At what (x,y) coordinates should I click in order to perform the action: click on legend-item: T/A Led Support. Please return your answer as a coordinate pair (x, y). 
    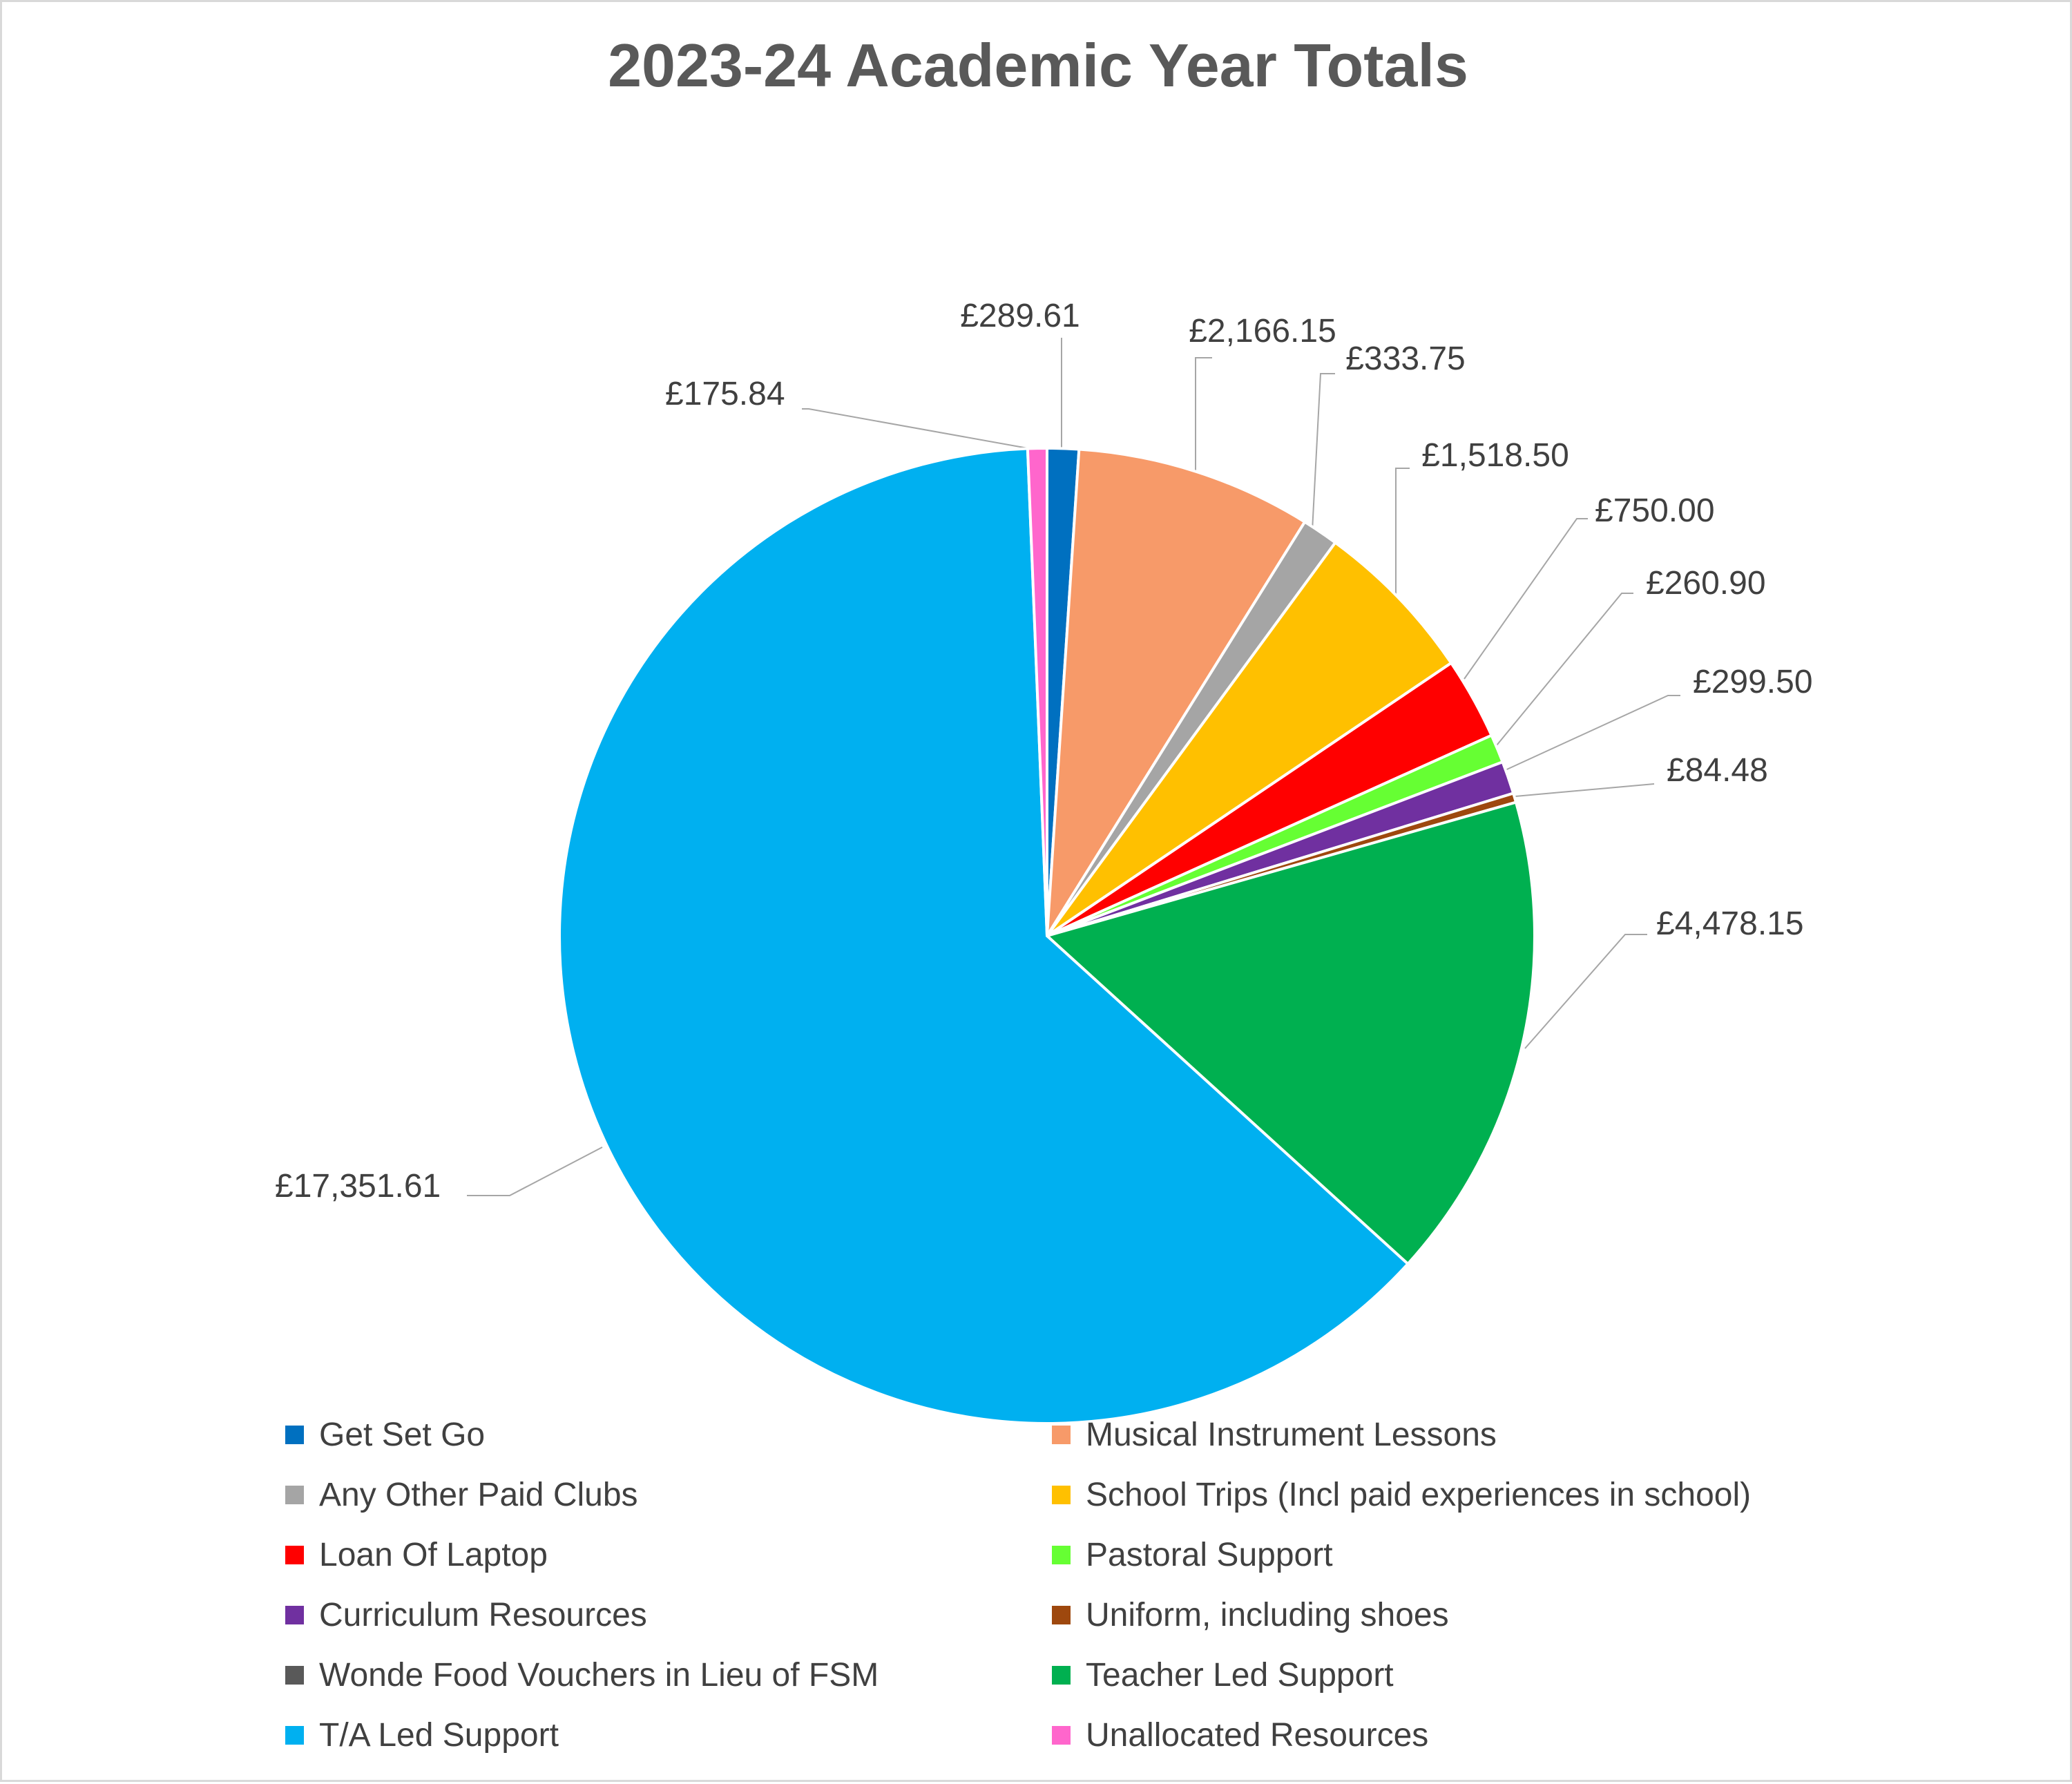
    Looking at the image, I should click on (668, 1735).